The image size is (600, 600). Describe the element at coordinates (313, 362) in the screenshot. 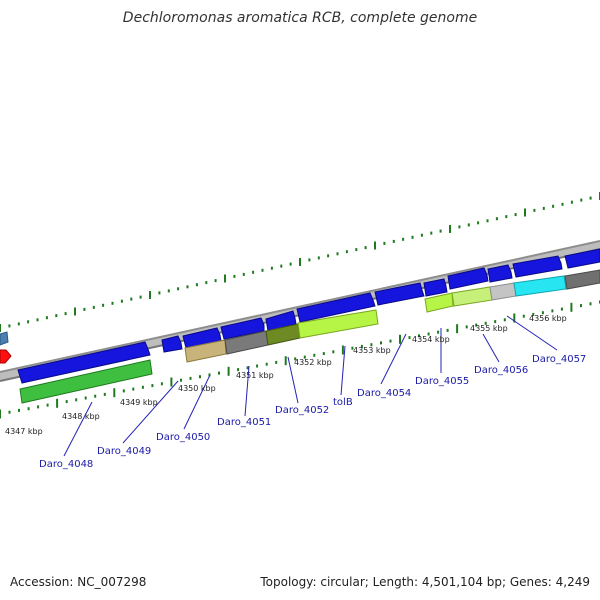

I see `kbp-label: 4352 kbp` at that location.